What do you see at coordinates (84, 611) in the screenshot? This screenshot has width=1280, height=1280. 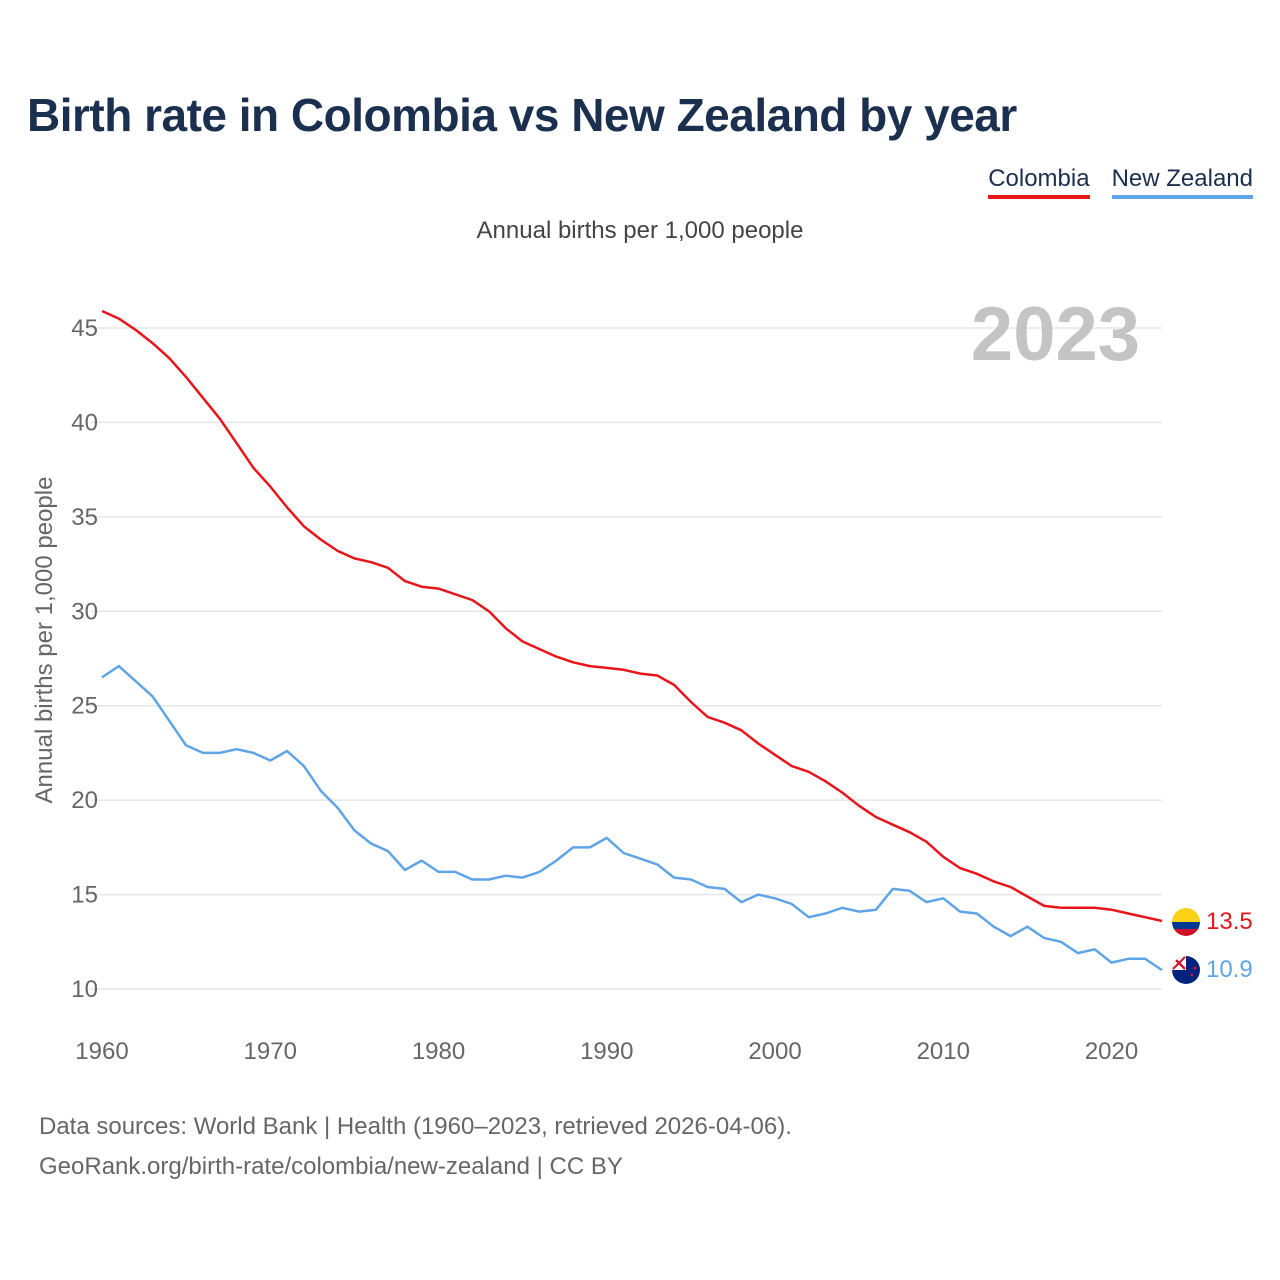 I see `y-tick-30: 30` at bounding box center [84, 611].